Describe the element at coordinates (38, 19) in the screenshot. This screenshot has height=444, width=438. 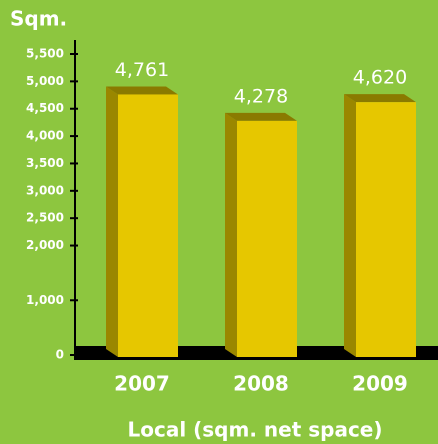
I see `chart-title: Sqm.` at that location.